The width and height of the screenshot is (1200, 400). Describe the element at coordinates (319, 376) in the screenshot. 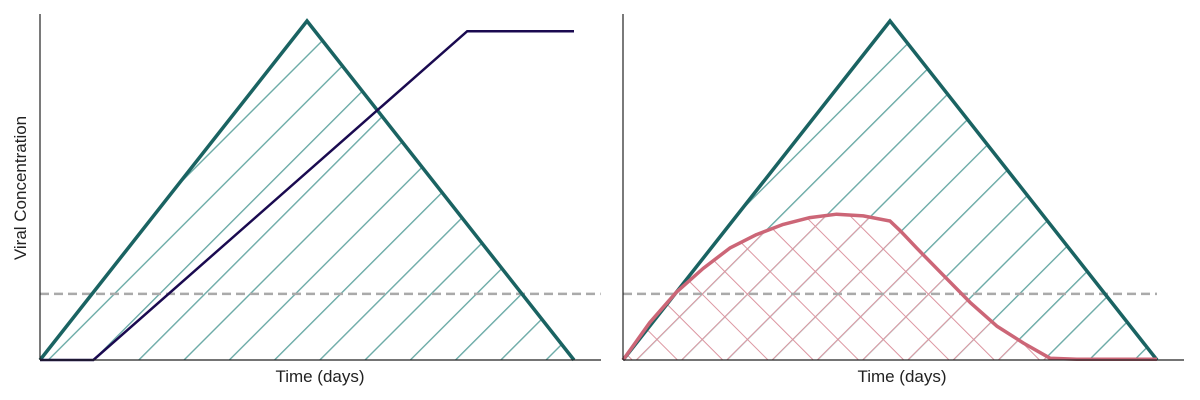

I see `left-x-axis-label: Time (days)` at that location.